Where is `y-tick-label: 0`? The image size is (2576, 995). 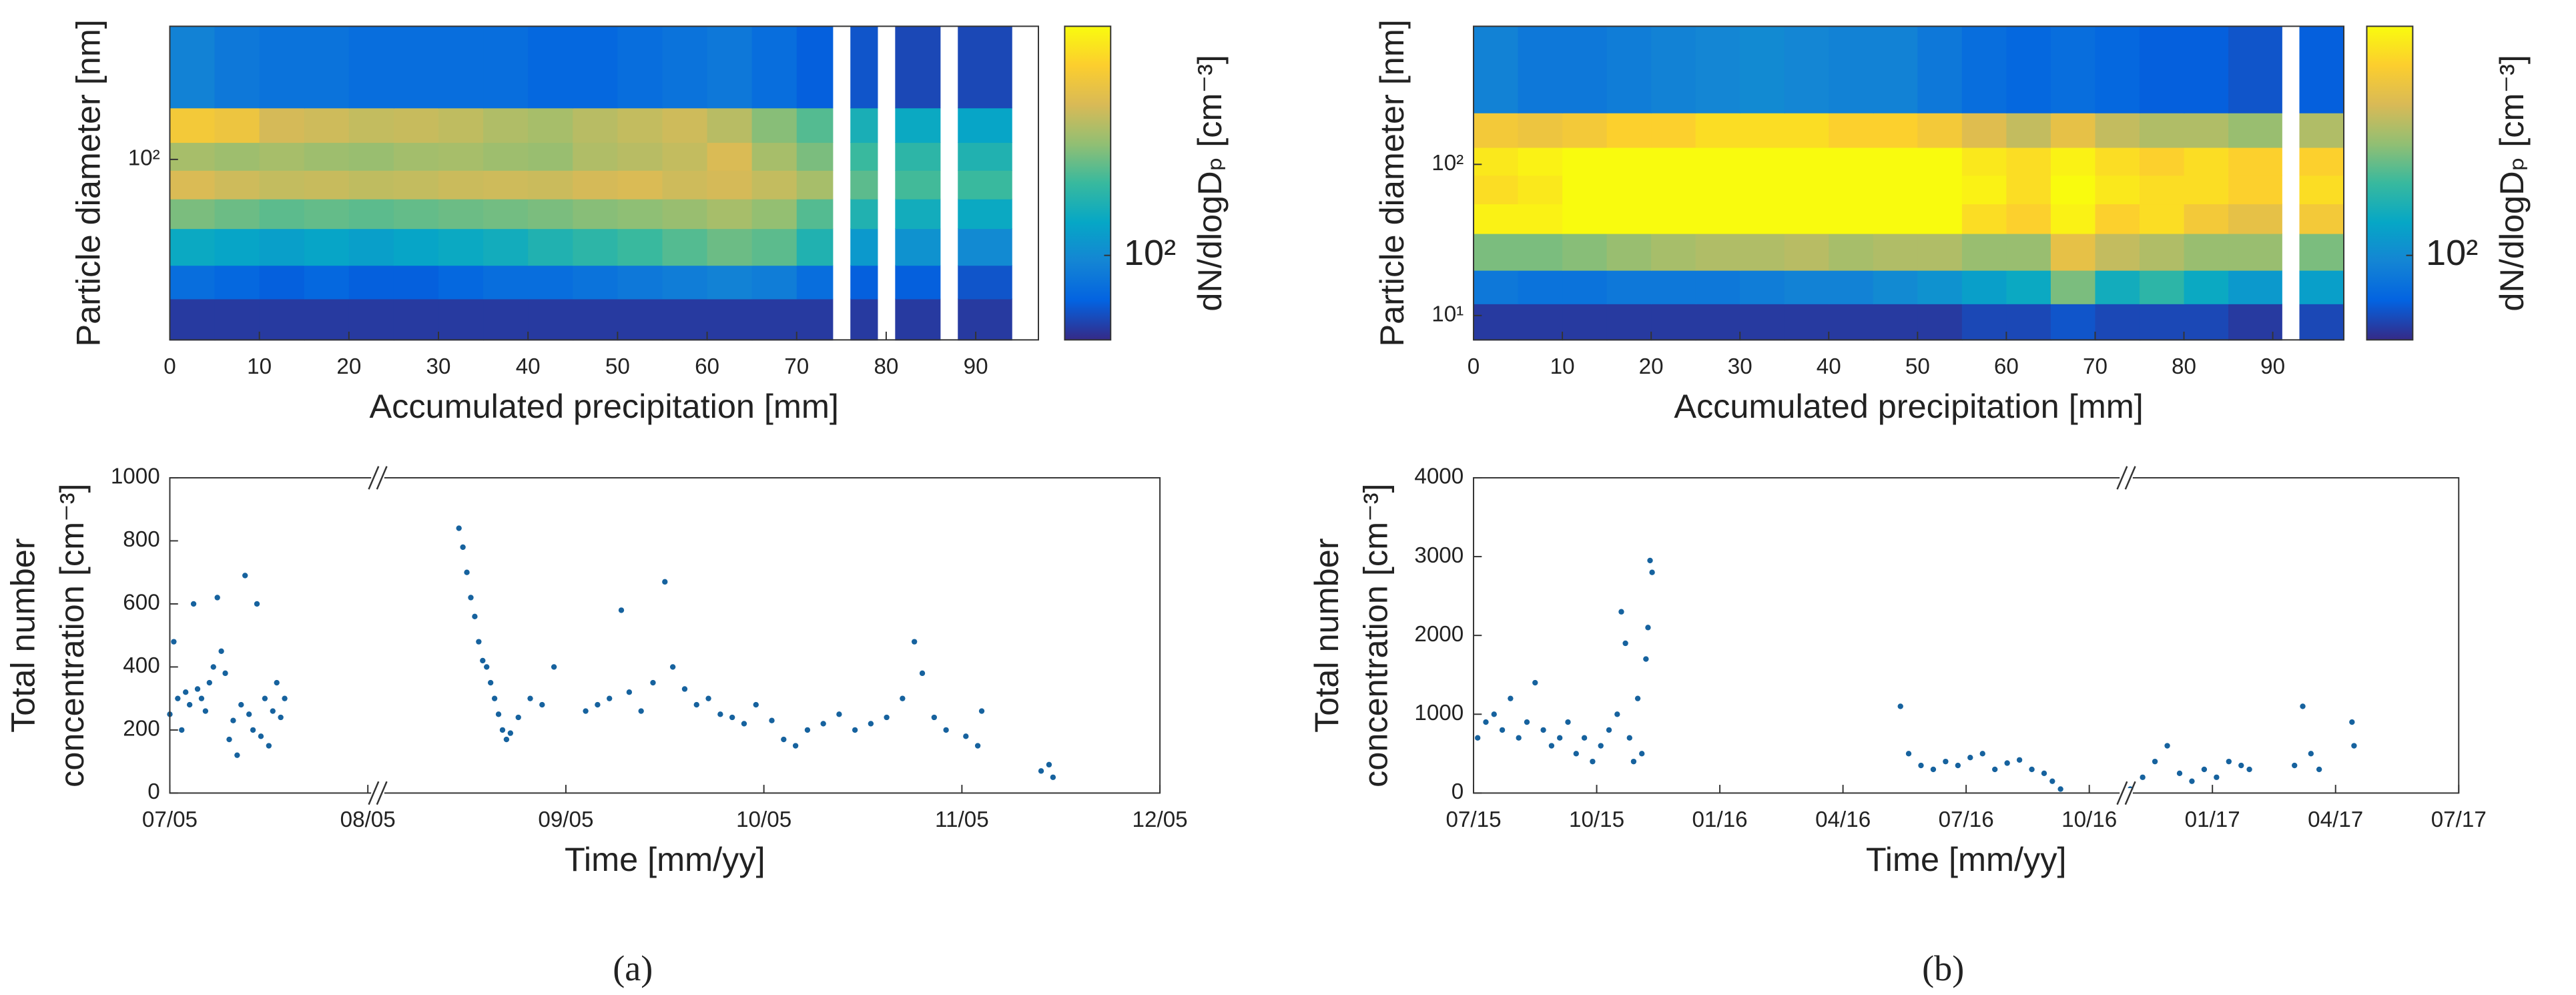 y-tick-label: 0 is located at coordinates (1458, 791).